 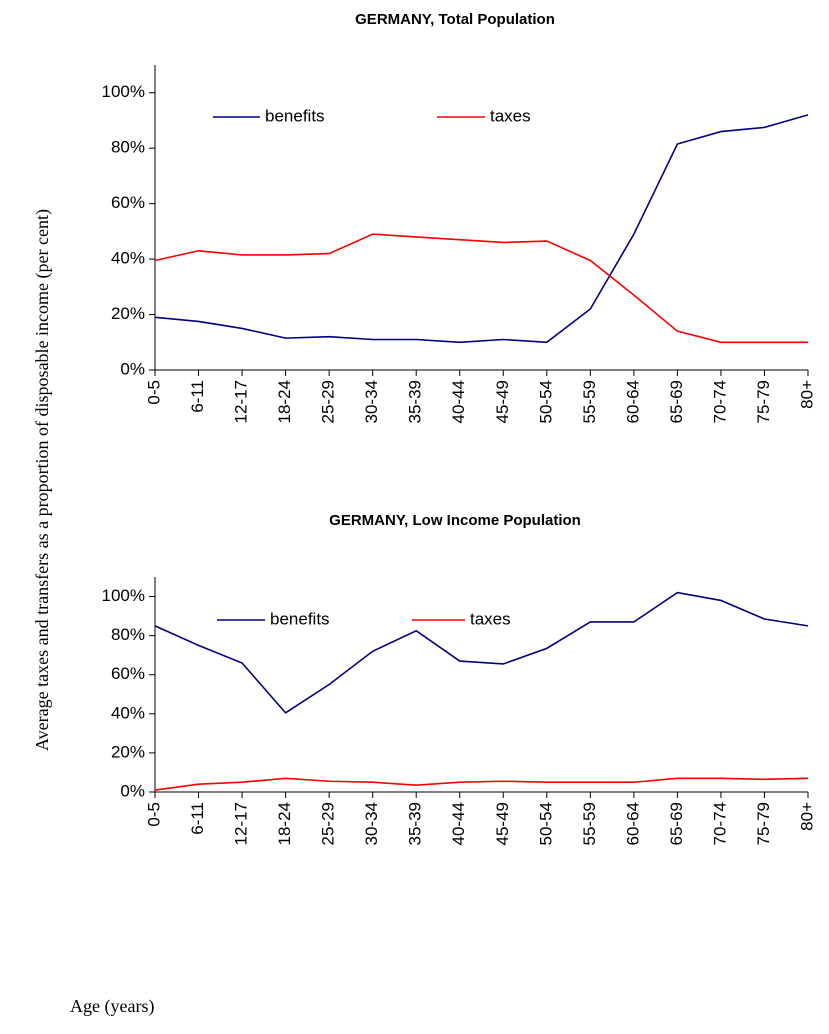 What do you see at coordinates (112, 1006) in the screenshot?
I see `x-axis-label: Age (years)` at bounding box center [112, 1006].